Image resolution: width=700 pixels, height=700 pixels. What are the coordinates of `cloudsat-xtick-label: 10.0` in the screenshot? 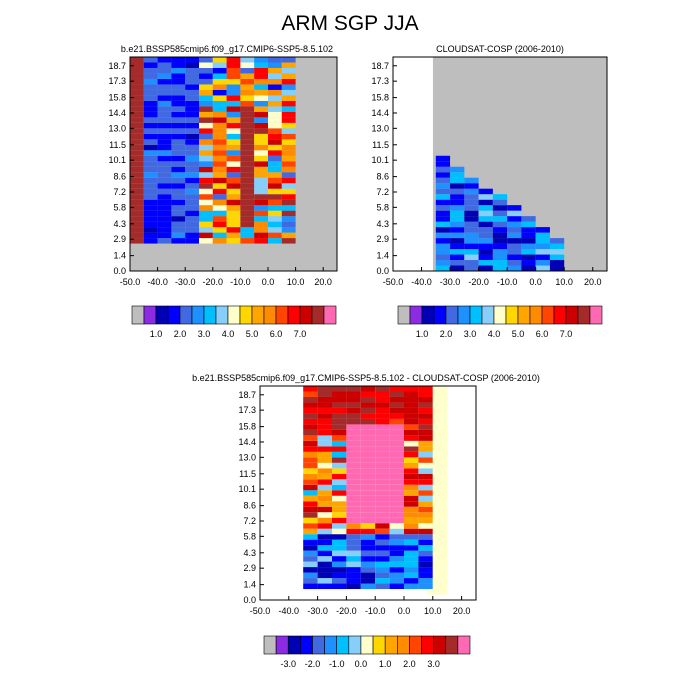 It's located at (564, 282).